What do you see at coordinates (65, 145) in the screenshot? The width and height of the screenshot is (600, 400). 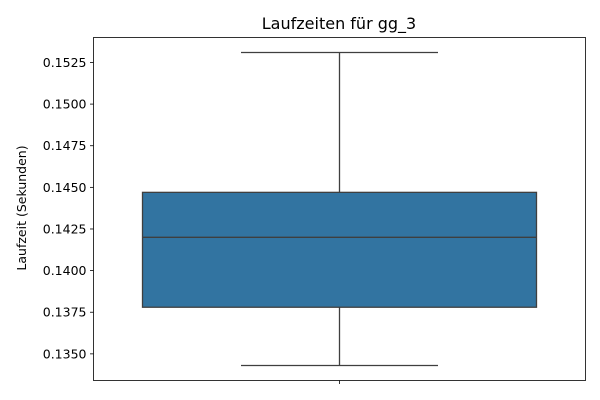 I see `y-tick-label: 0.1475` at bounding box center [65, 145].